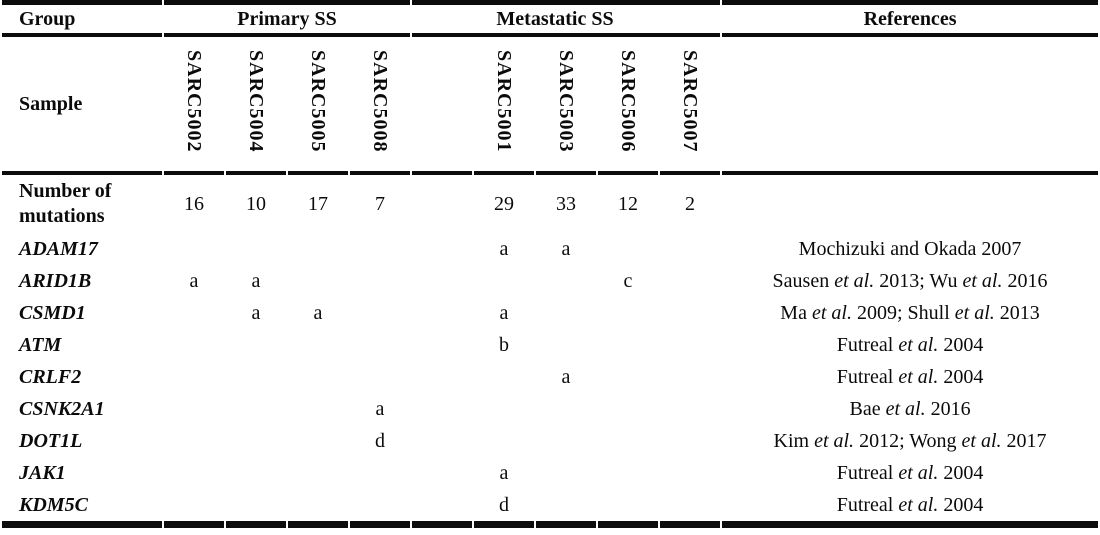 Image resolution: width=1100 pixels, height=535 pixels. Describe the element at coordinates (82, 106) in the screenshot. I see `sample-row-label: Sample` at that location.